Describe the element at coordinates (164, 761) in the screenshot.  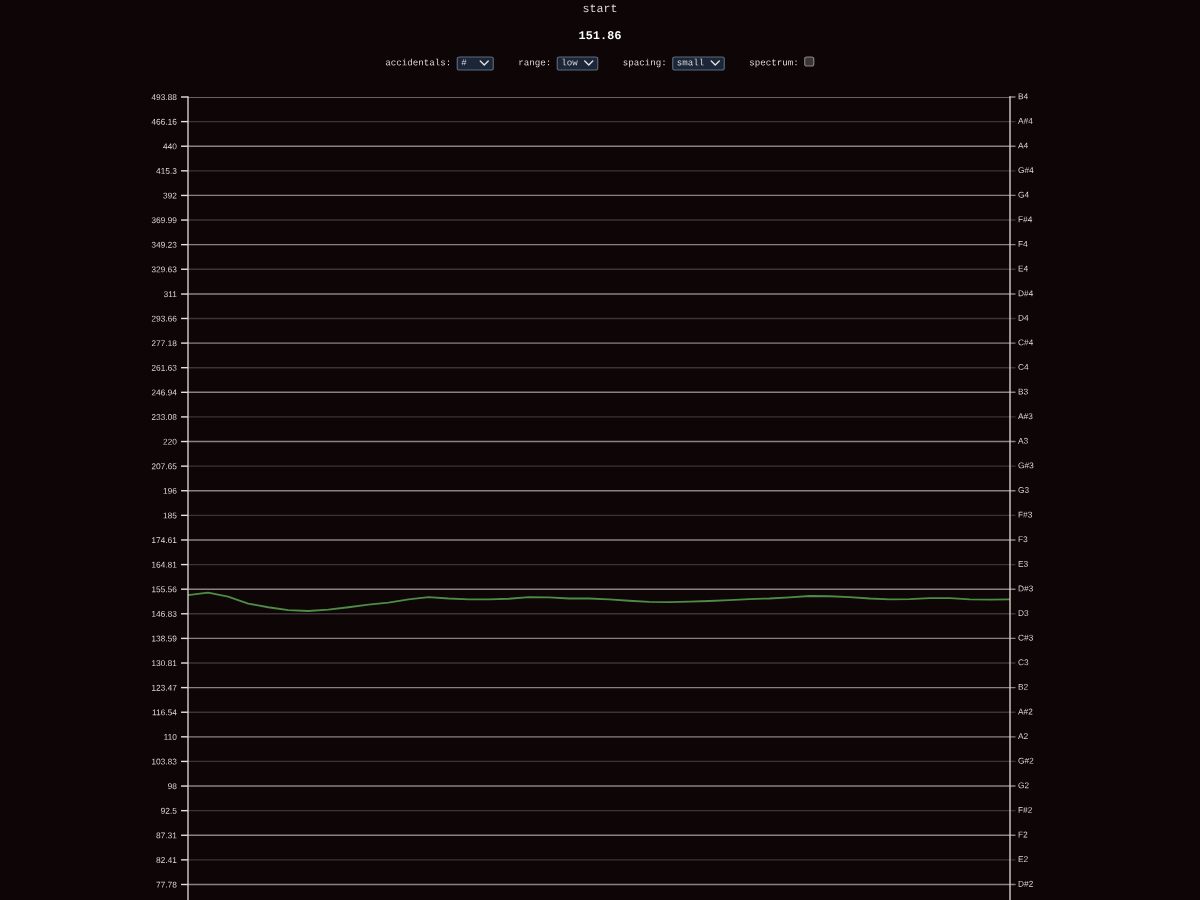
I see `y-tick-label: 103.83` at that location.